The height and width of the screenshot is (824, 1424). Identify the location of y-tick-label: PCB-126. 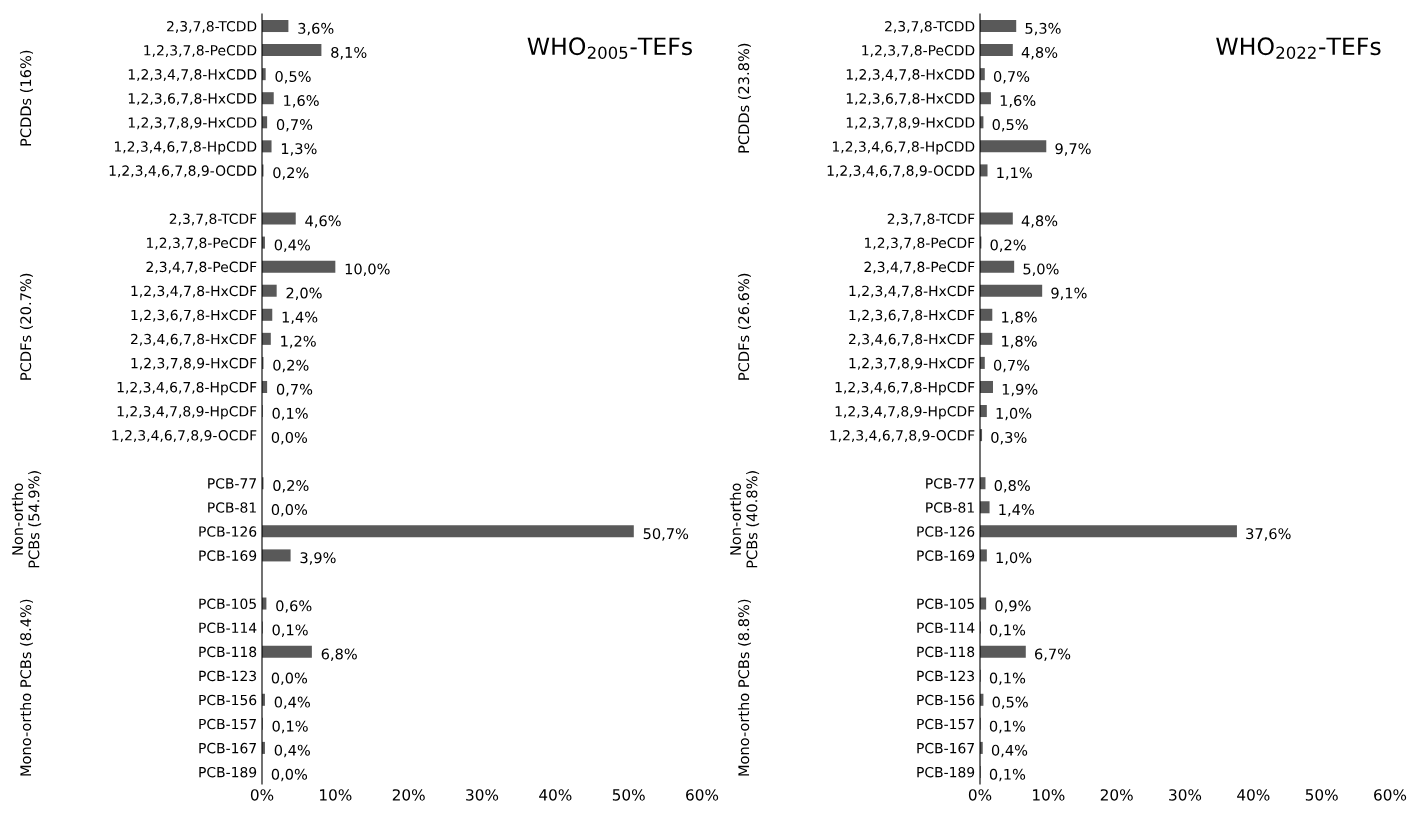
(228, 531).